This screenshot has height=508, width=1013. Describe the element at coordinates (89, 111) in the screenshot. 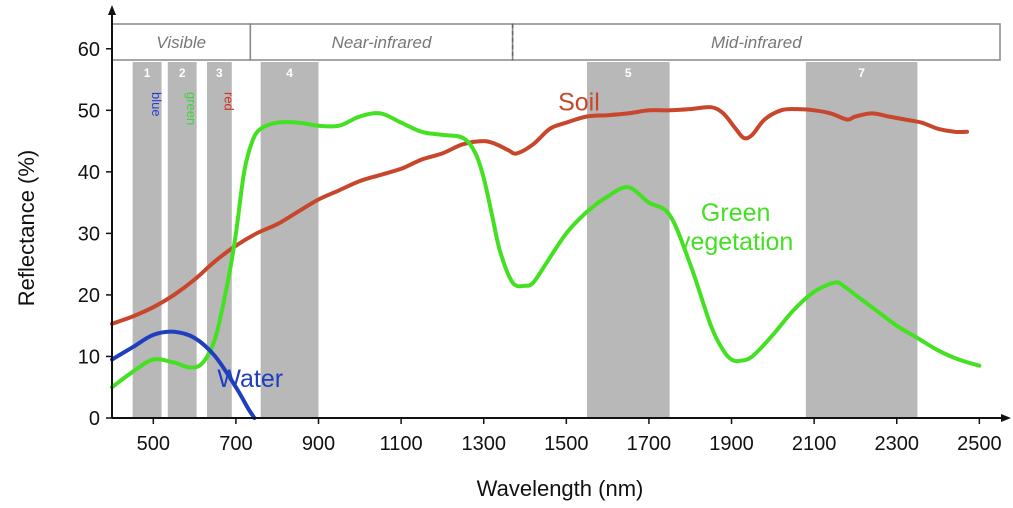

I see `y-tick-label: 50` at that location.